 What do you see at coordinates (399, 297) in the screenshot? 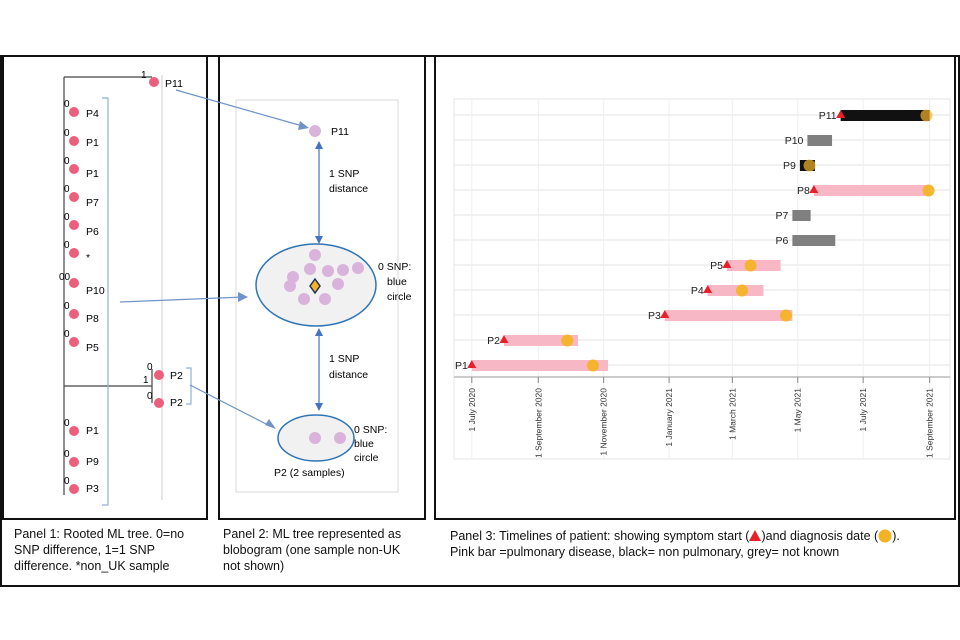
I see `blob-label: circle` at bounding box center [399, 297].